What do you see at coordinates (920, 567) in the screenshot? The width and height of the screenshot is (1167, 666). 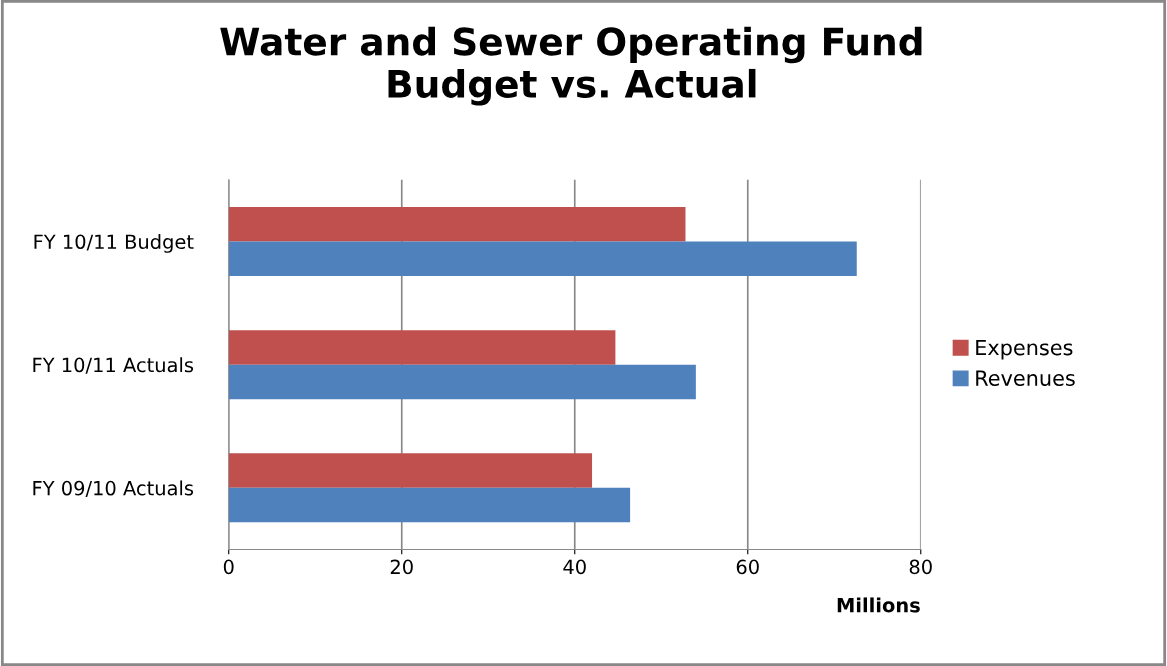 I see `x-tick-label: 80` at bounding box center [920, 567].